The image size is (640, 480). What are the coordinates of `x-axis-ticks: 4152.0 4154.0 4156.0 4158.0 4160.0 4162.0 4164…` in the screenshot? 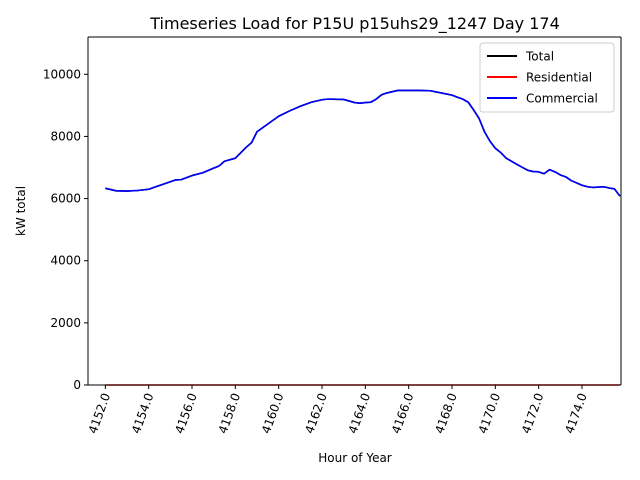 It's located at (338, 410).